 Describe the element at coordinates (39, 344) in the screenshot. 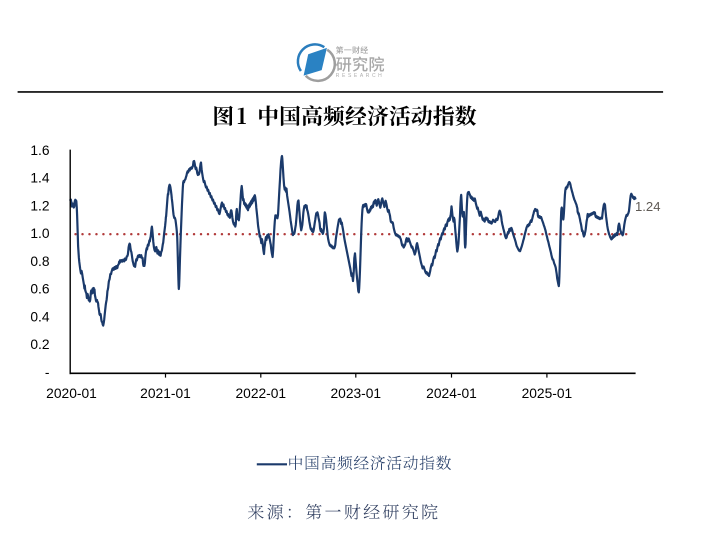

I see `svg-text: 0.2` at that location.